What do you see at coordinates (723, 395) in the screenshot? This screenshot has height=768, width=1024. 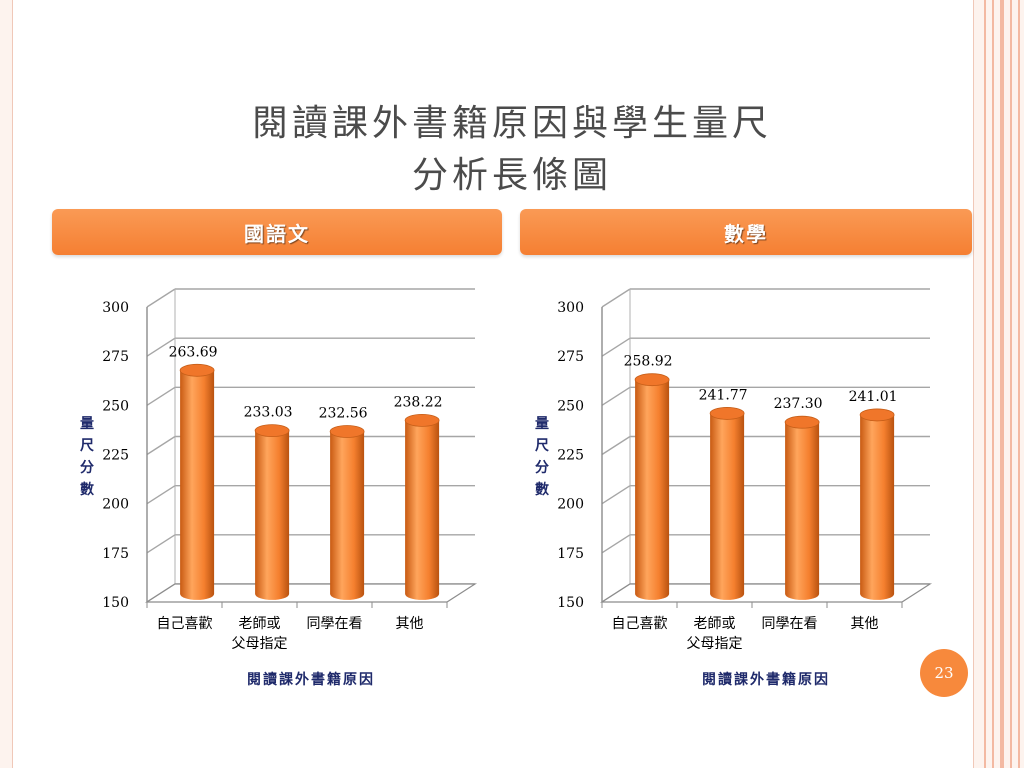 I see `data-label: 241.77` at bounding box center [723, 395].